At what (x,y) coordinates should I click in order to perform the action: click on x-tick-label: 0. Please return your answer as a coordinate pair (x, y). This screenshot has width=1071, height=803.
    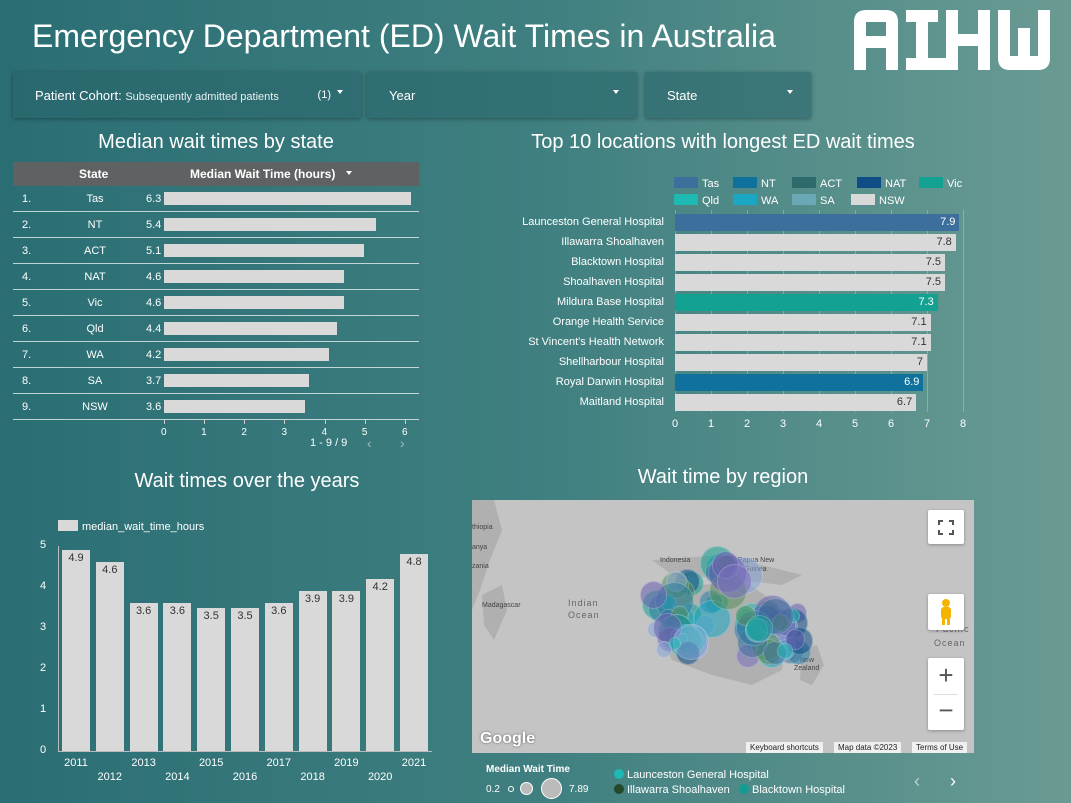
    Looking at the image, I should click on (164, 432).